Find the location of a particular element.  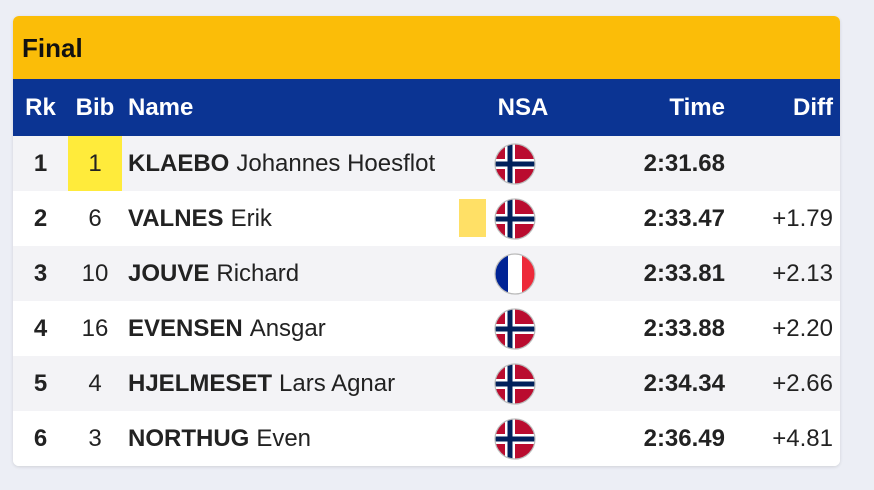

surname: EVENSEN is located at coordinates (185, 328).